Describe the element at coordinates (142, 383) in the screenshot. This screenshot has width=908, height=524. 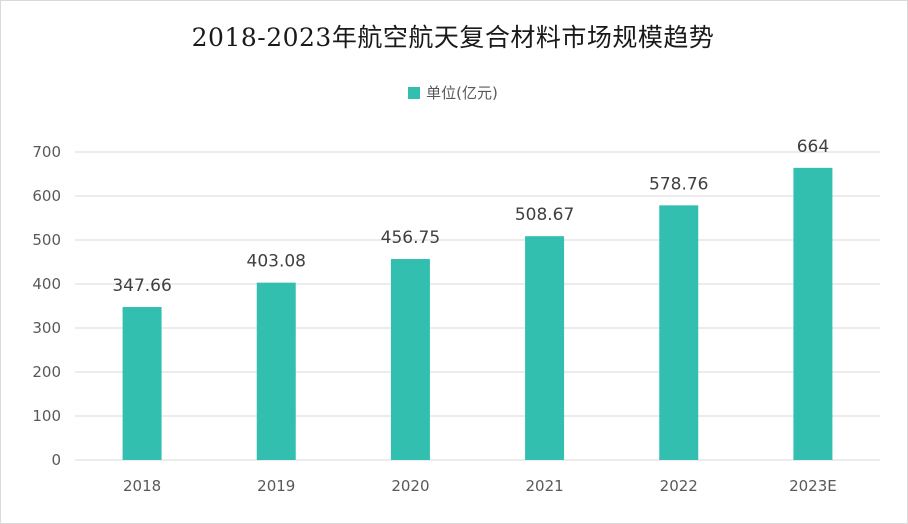
I see `bar-2018` at that location.